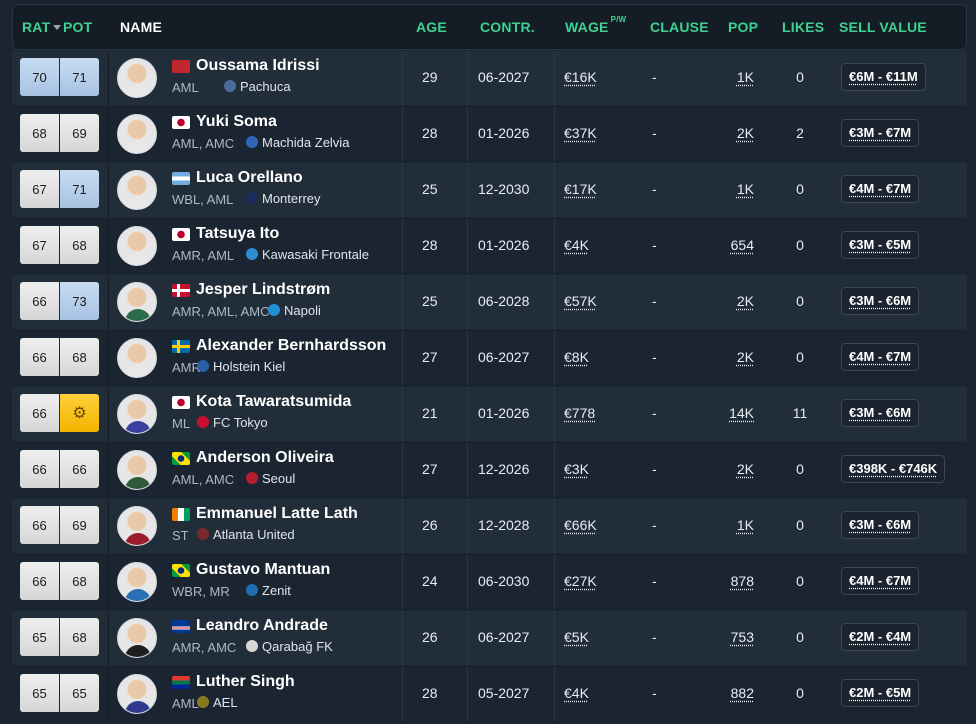 Image resolution: width=976 pixels, height=724 pixels. What do you see at coordinates (576, 245) in the screenshot?
I see `wage-cell: €4K` at bounding box center [576, 245].